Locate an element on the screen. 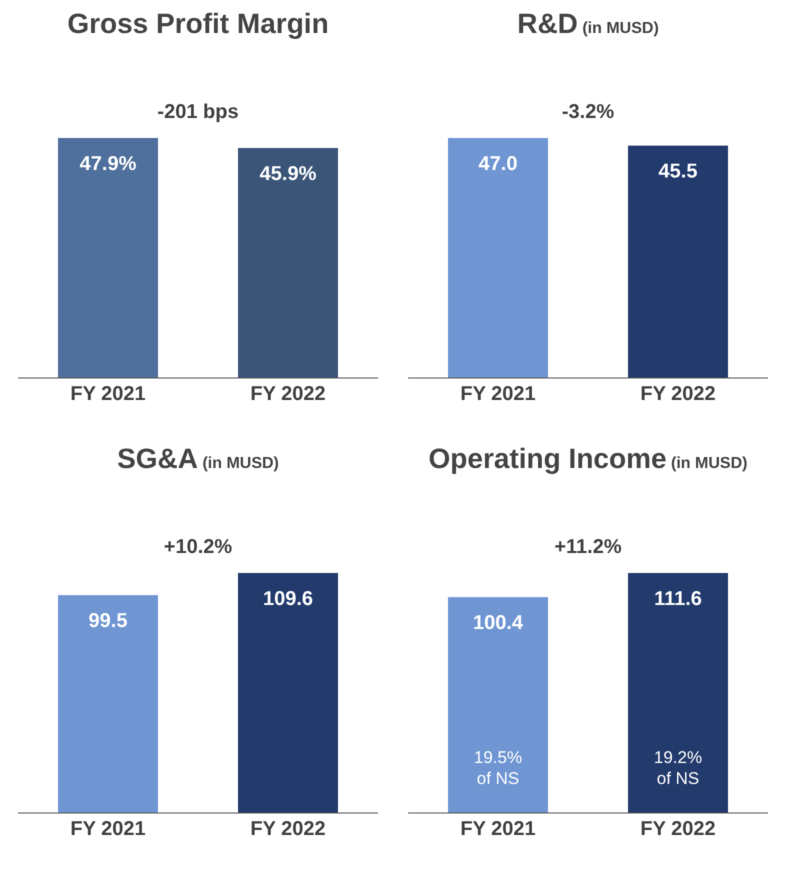 The image size is (794, 878). annotation: 19.5% of NS is located at coordinates (498, 768).